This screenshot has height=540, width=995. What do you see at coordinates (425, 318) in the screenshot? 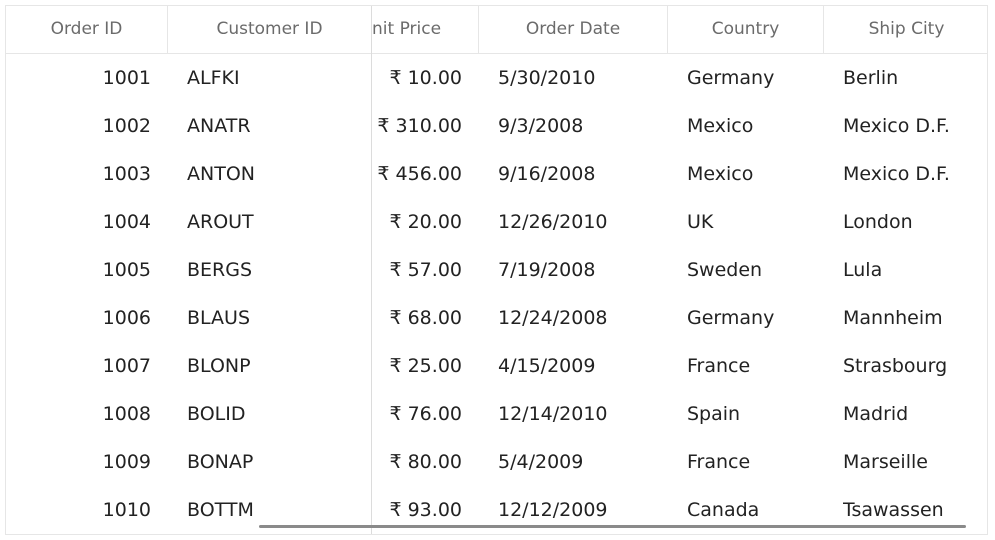
I see `cell-unit-price: ₹ 68.00` at bounding box center [425, 318].